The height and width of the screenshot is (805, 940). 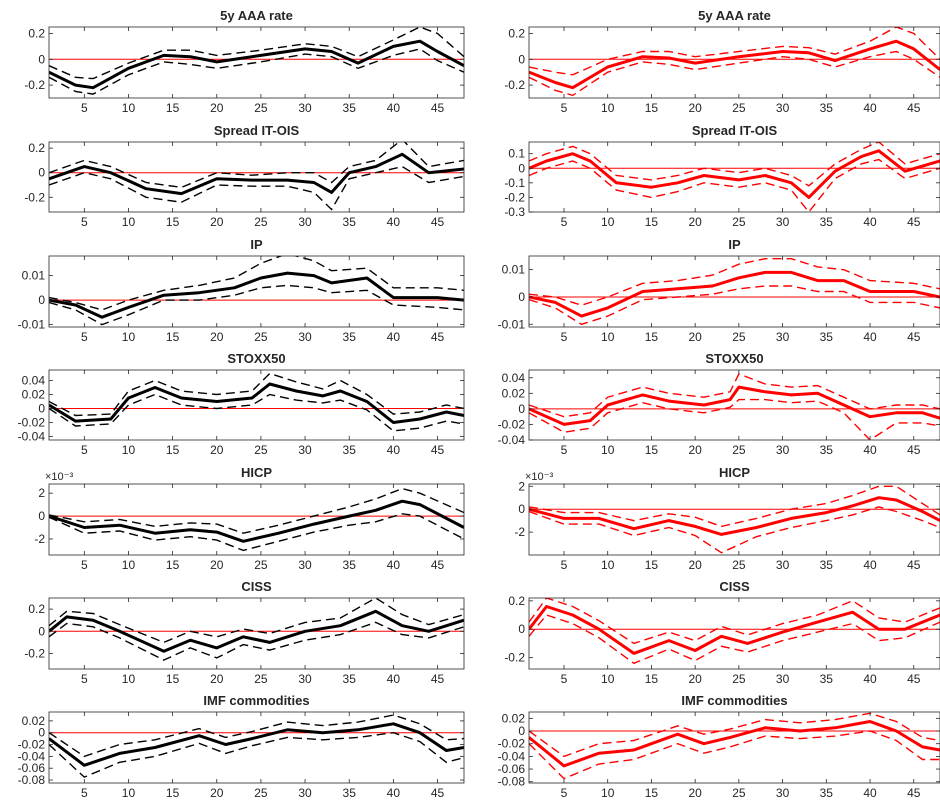 I want to click on y-tick-label: -0.2, so click(x=34, y=85).